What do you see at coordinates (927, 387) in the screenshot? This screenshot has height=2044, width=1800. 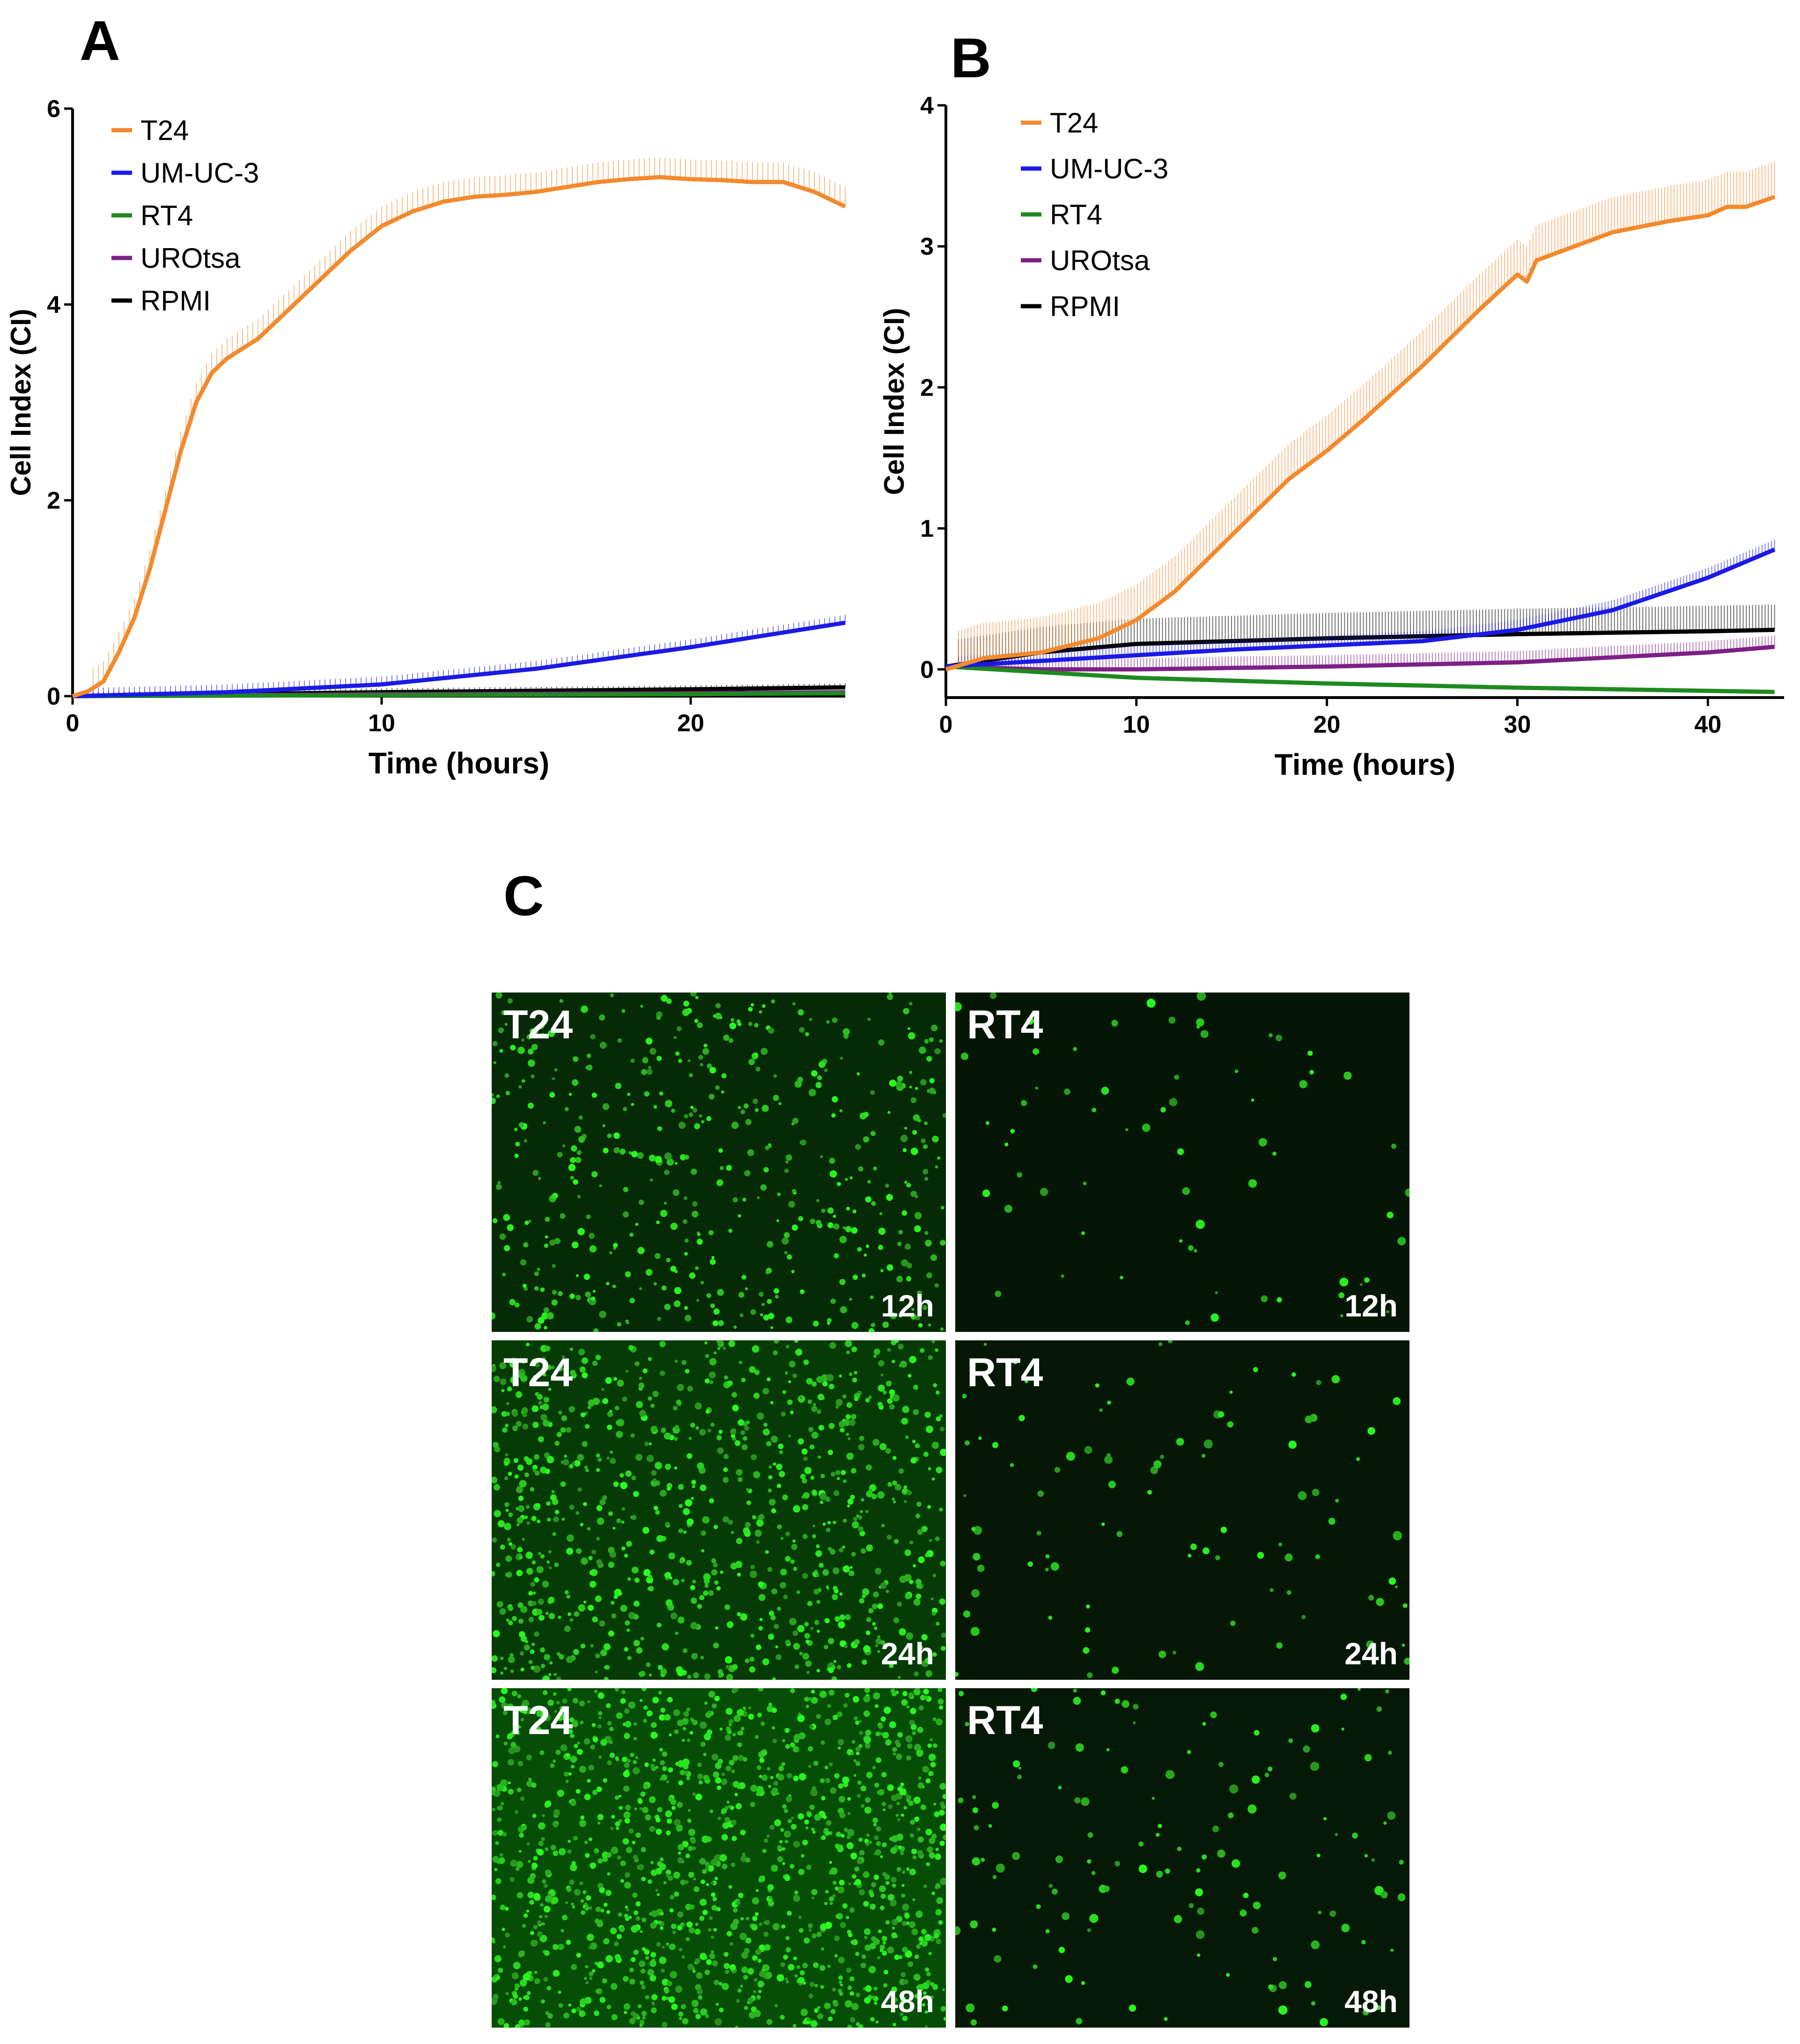 I see `chart-b-y-tick-label: 2` at bounding box center [927, 387].